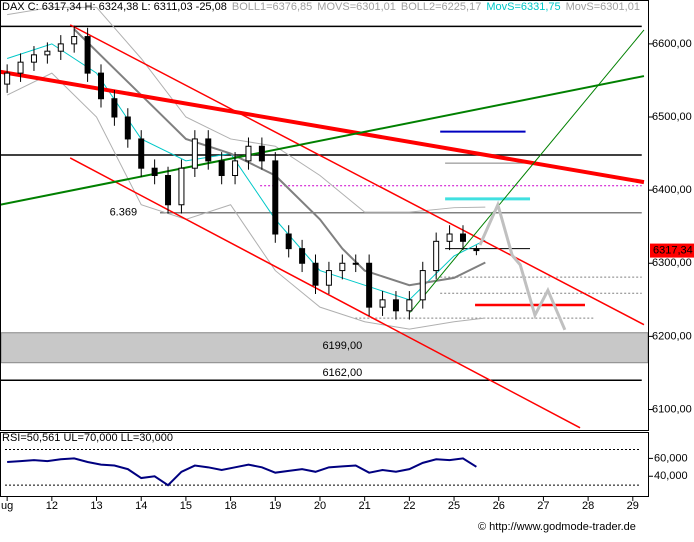  I want to click on rsi-header: RSI=50,561 UL=70,000 LL=30,000, so click(87, 438).